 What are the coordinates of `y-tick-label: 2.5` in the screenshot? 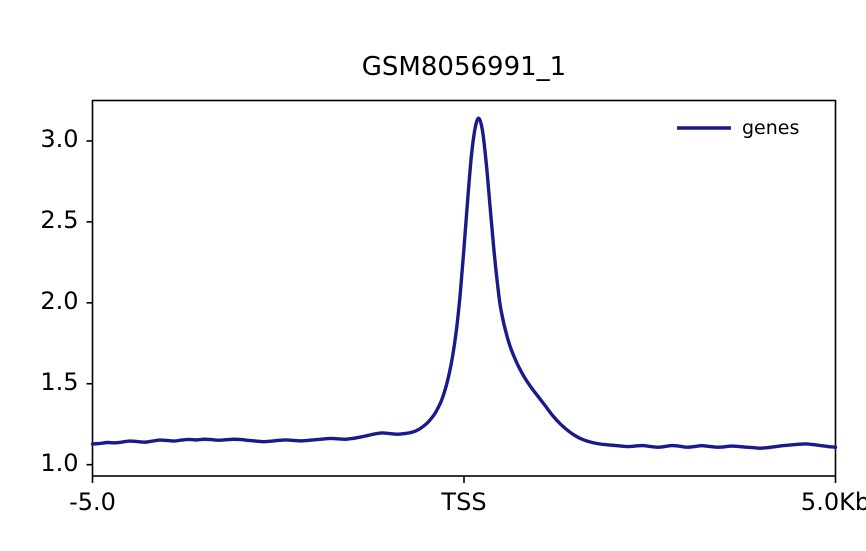 It's located at (59, 219).